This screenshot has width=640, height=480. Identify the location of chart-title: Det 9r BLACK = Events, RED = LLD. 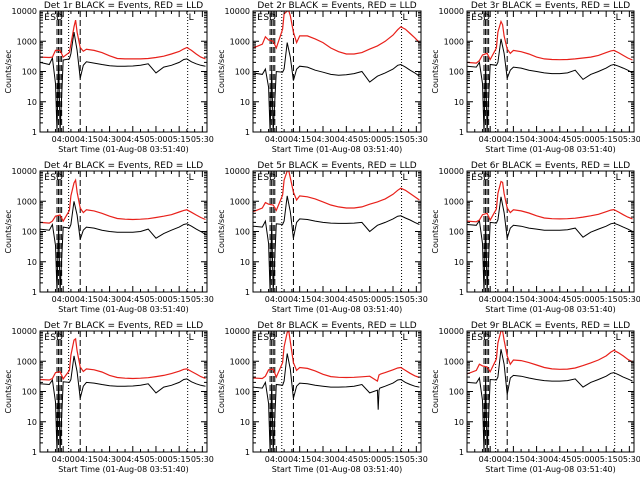
(550, 326).